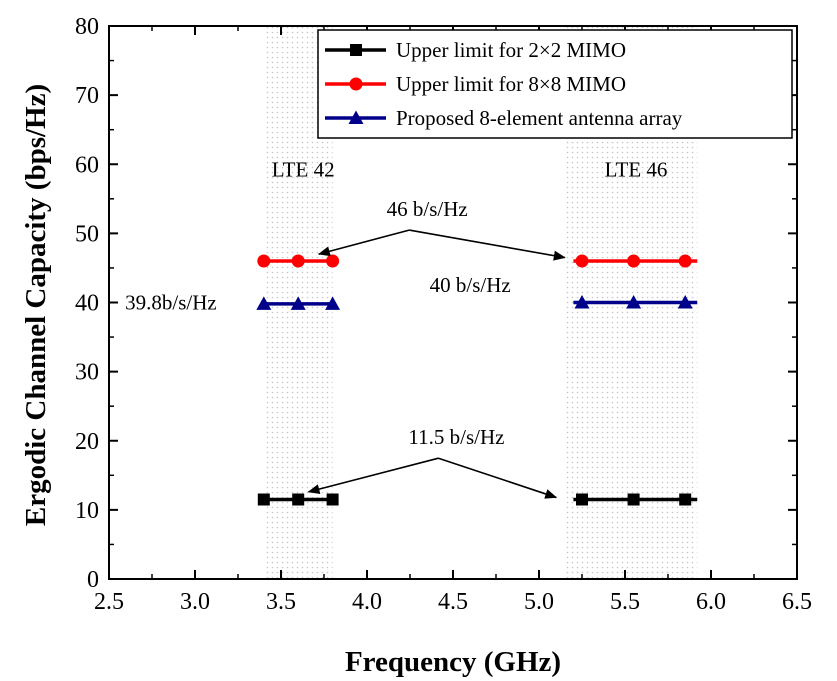 This screenshot has width=837, height=681. I want to click on legend-box, so click(555, 84).